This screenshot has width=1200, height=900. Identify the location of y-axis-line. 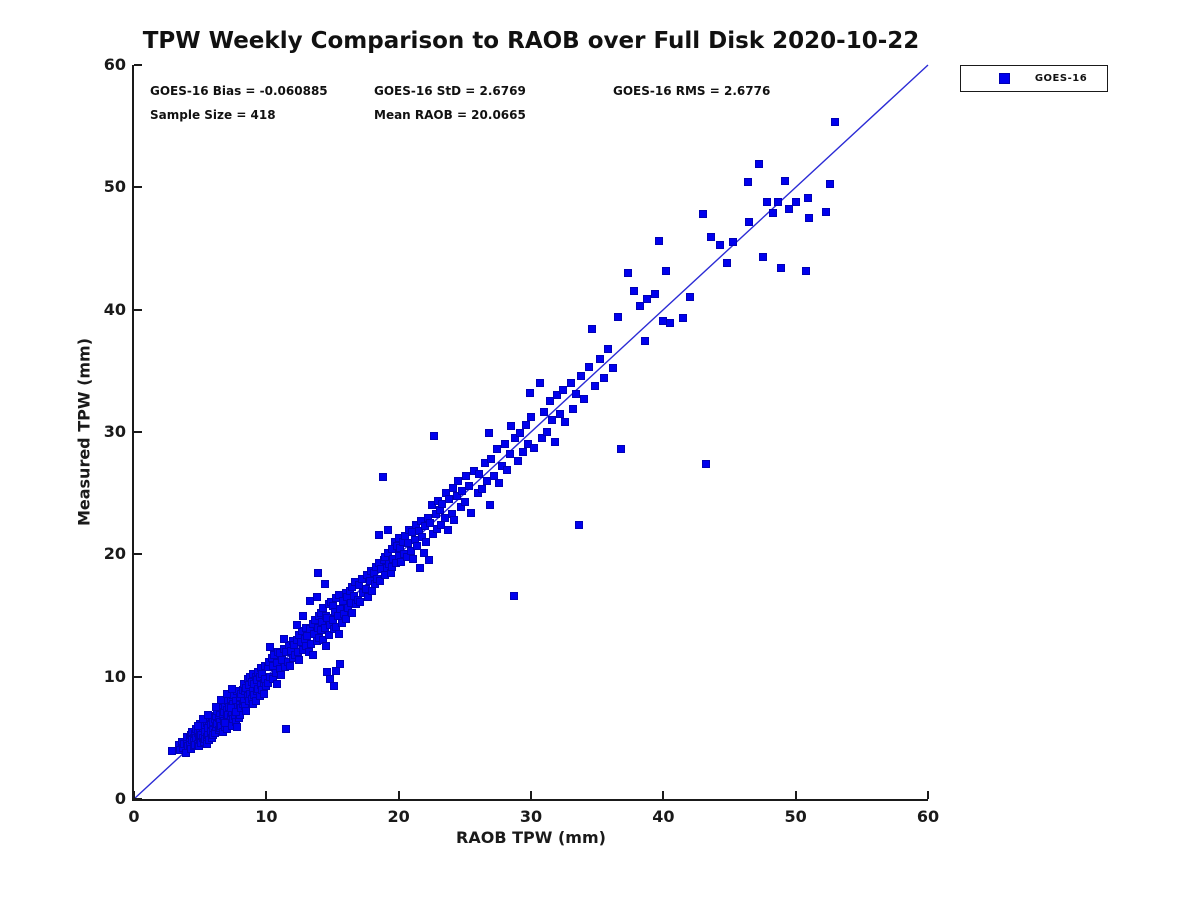
(133, 433).